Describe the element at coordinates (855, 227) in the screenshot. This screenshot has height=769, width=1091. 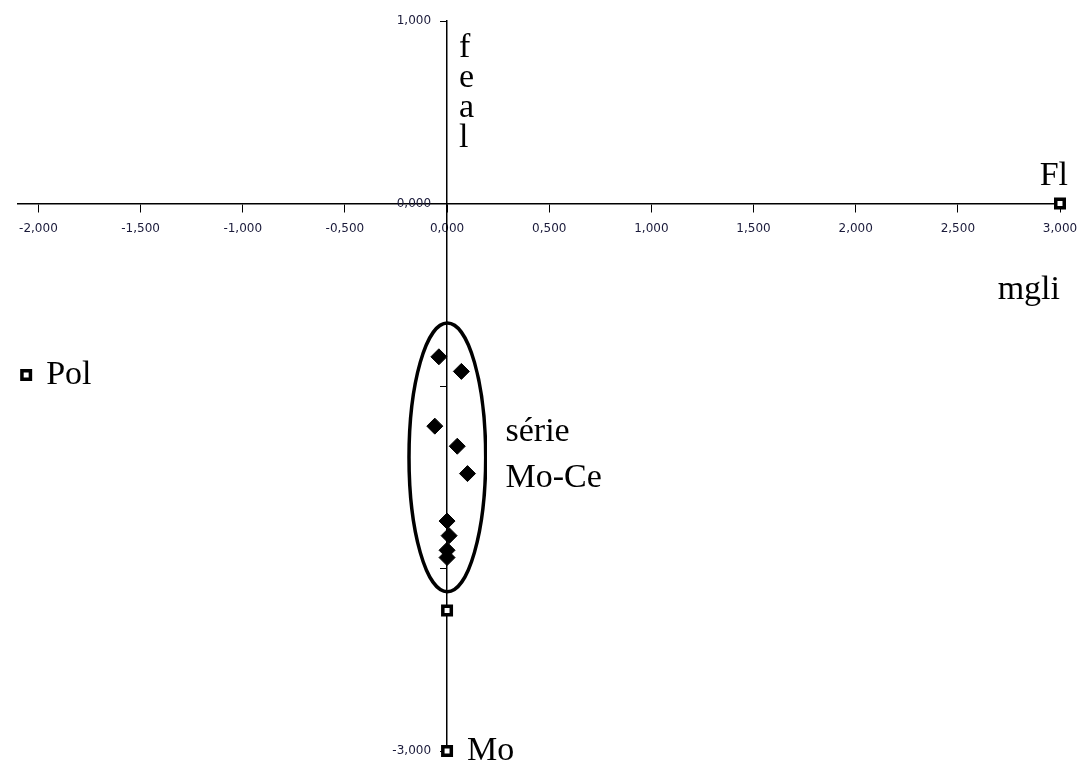
I see `x-tick-label: 2,000` at that location.